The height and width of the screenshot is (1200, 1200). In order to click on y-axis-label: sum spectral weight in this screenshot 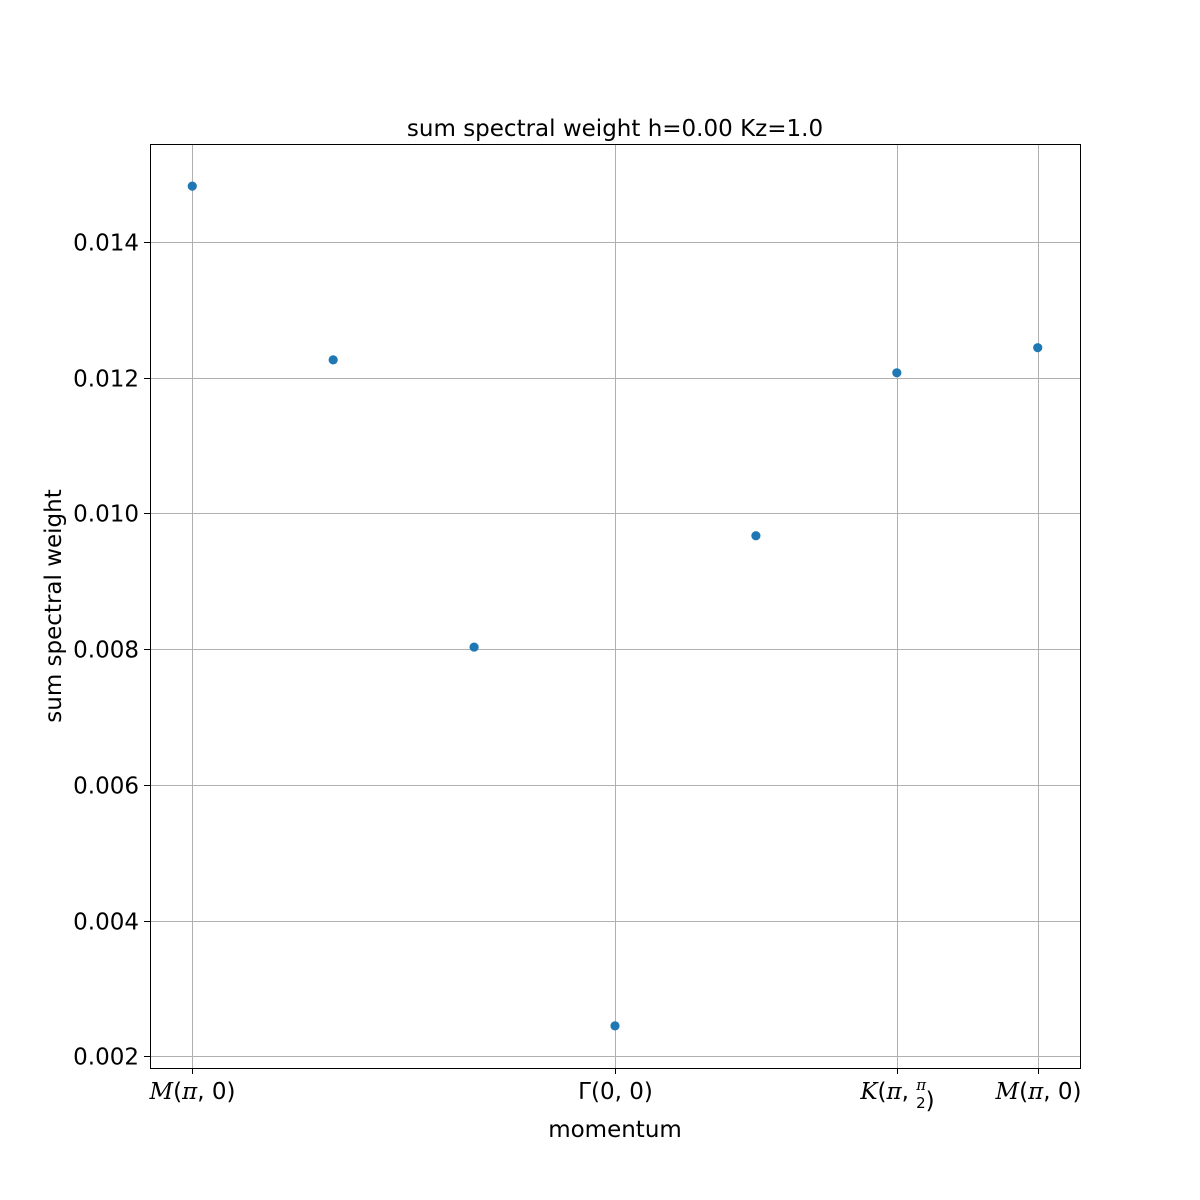, I will do `click(54, 605)`.